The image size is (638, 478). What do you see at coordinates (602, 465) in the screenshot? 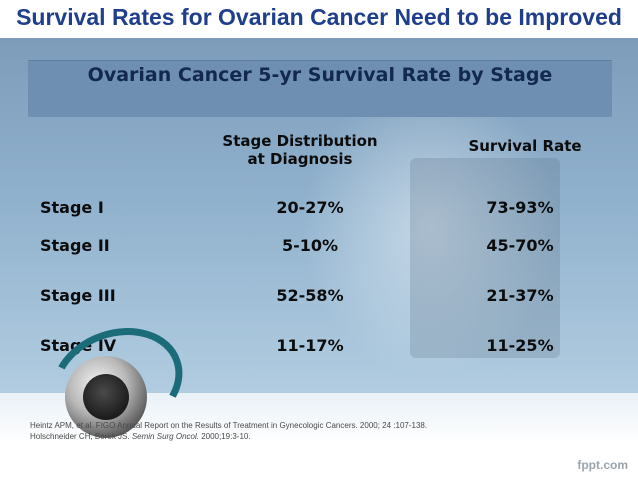
I see `fppt-logo: fppt.com` at bounding box center [602, 465].